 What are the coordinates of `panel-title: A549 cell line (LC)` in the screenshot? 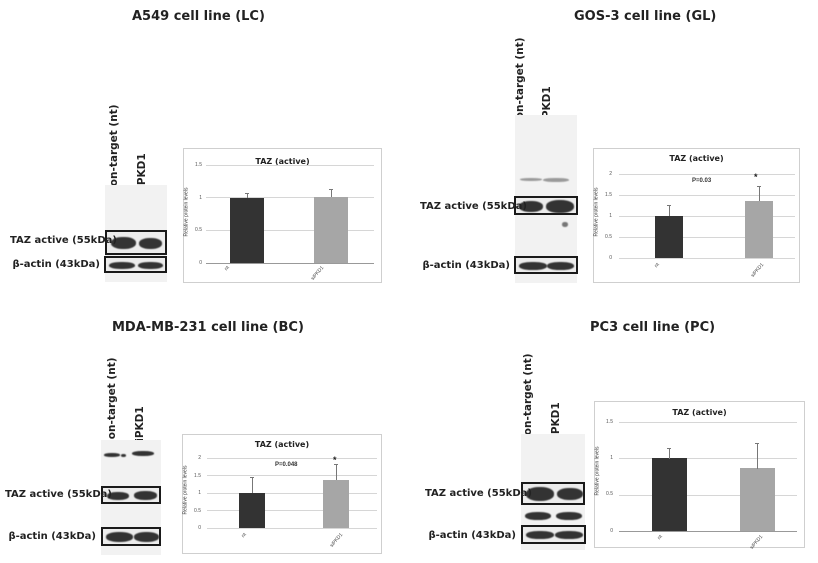 It's located at (198, 16).